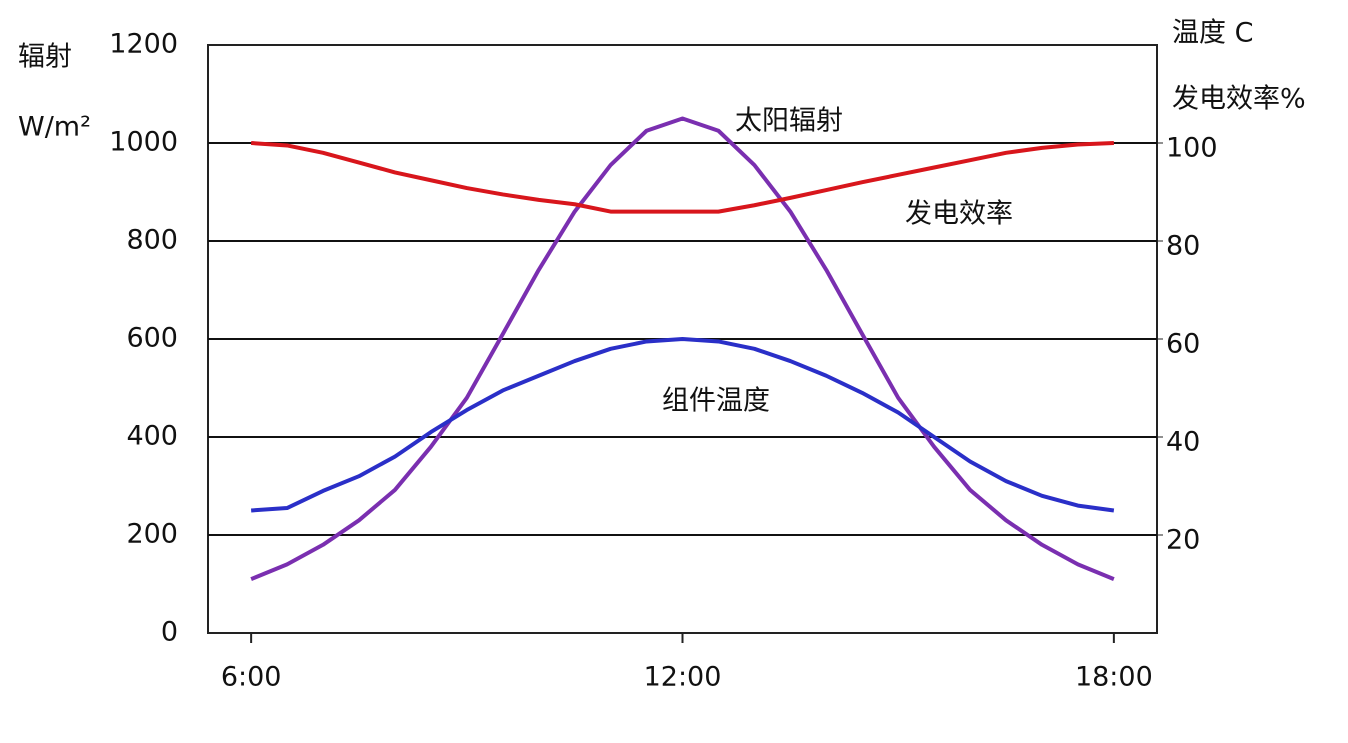  Describe the element at coordinates (1212, 33) in the screenshot. I see `y2-axis-label: 温度 C` at that location.